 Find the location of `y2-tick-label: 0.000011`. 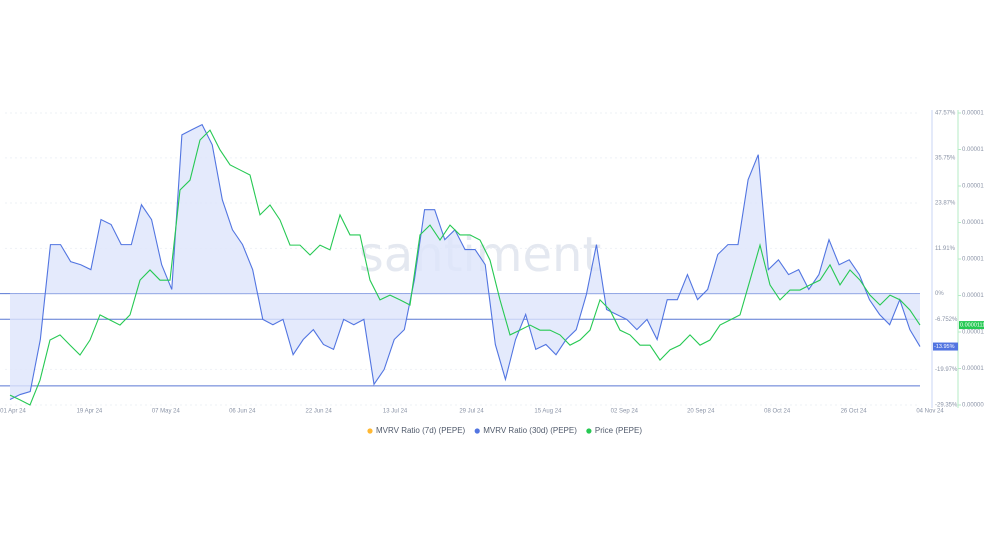

y2-tick-label: 0.000011 is located at coordinates (973, 333).